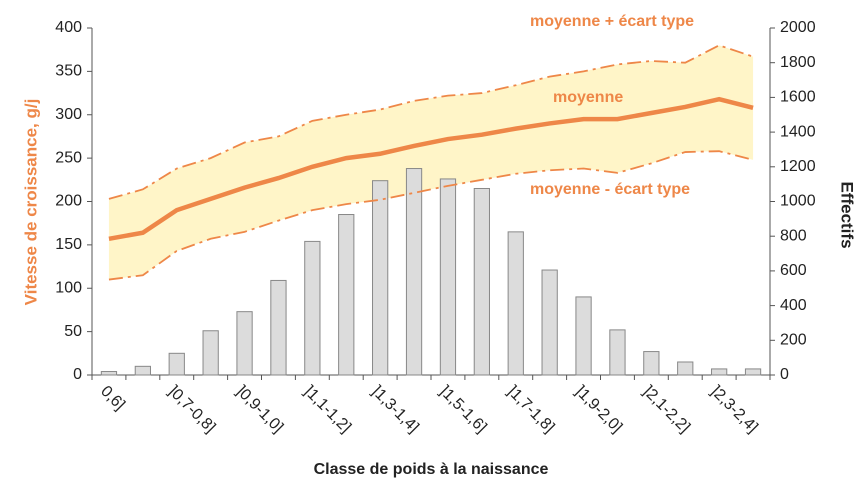  What do you see at coordinates (793, 340) in the screenshot?
I see `y2-tick-label: 200` at bounding box center [793, 340].